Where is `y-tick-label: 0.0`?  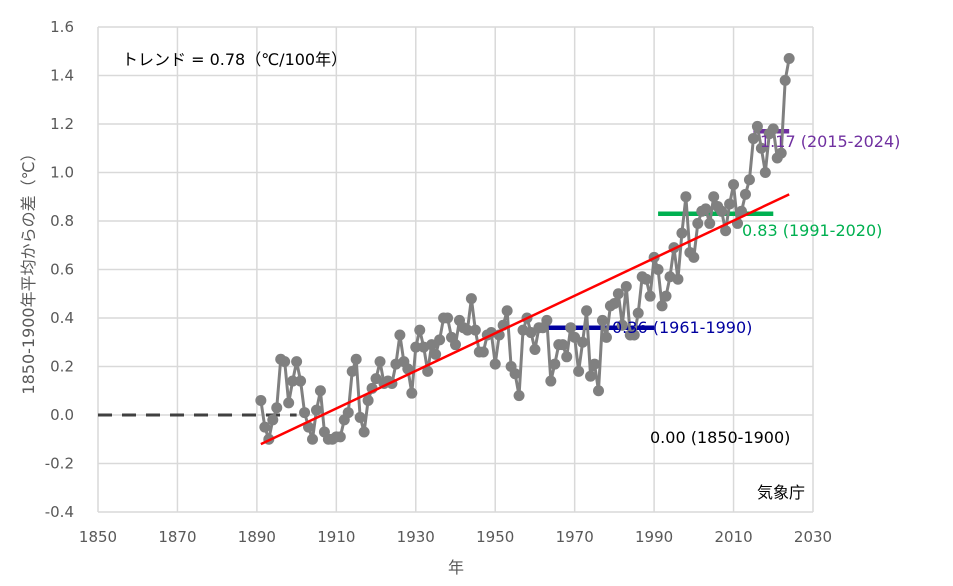 y-tick-label: 0.0 is located at coordinates (62, 415).